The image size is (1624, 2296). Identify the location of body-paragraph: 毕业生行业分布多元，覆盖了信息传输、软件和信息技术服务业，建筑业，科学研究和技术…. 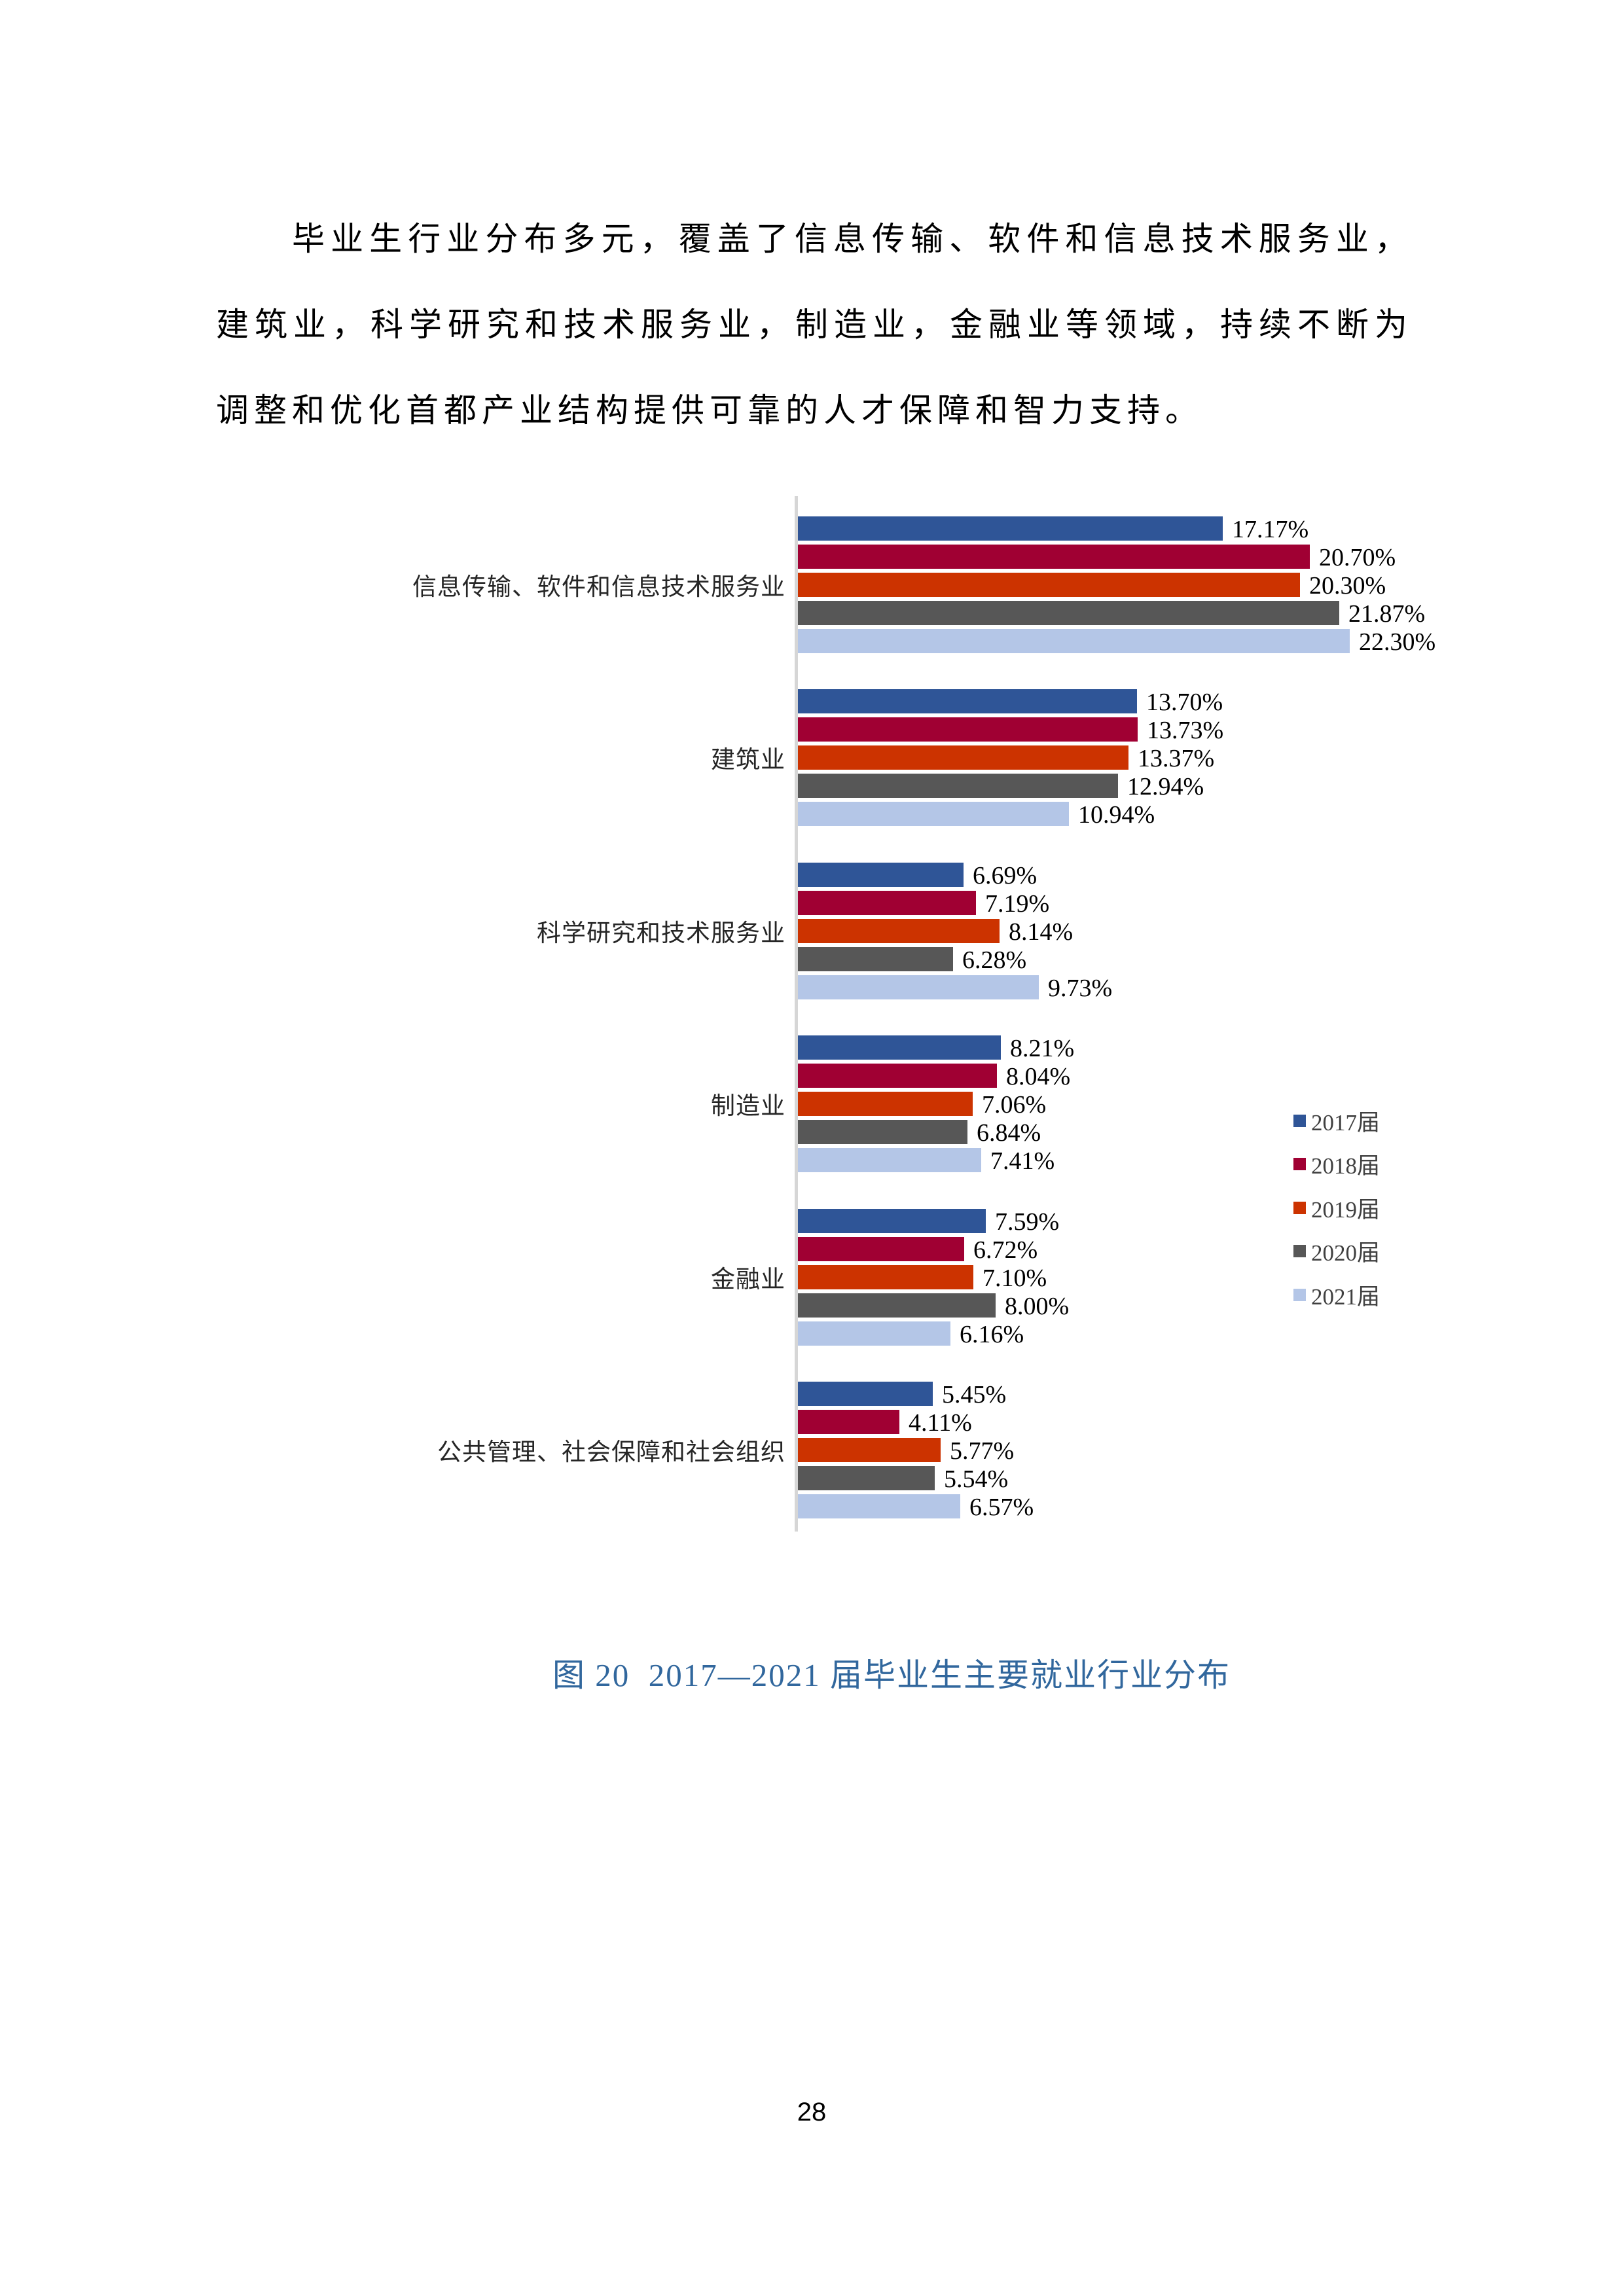
(814, 325).